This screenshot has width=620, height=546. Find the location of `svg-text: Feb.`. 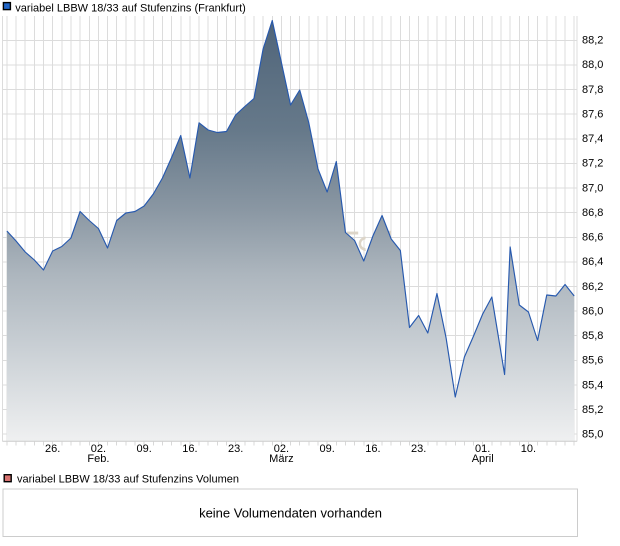

svg-text: Feb. is located at coordinates (98, 459).